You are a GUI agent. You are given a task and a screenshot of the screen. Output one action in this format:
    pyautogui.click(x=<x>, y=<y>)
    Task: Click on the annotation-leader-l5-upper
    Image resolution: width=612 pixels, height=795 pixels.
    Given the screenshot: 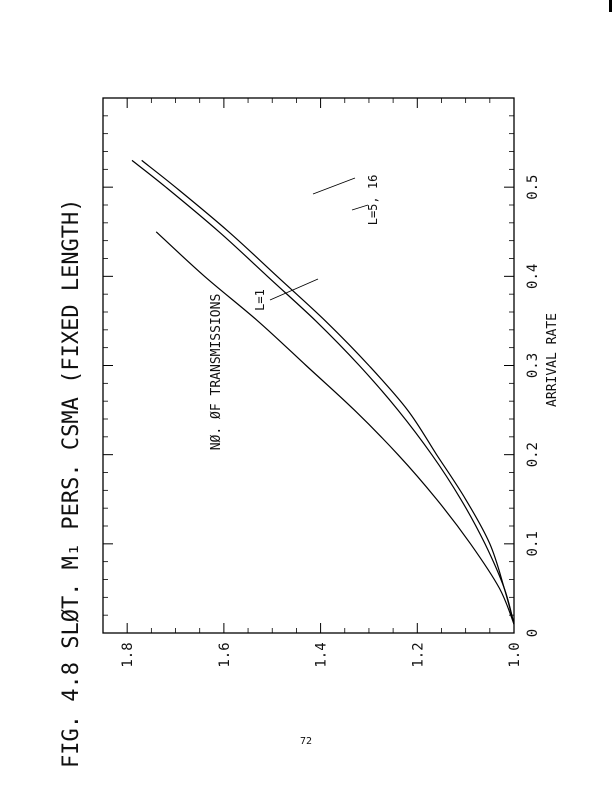 What is the action you would take?
    pyautogui.click(x=334, y=186)
    